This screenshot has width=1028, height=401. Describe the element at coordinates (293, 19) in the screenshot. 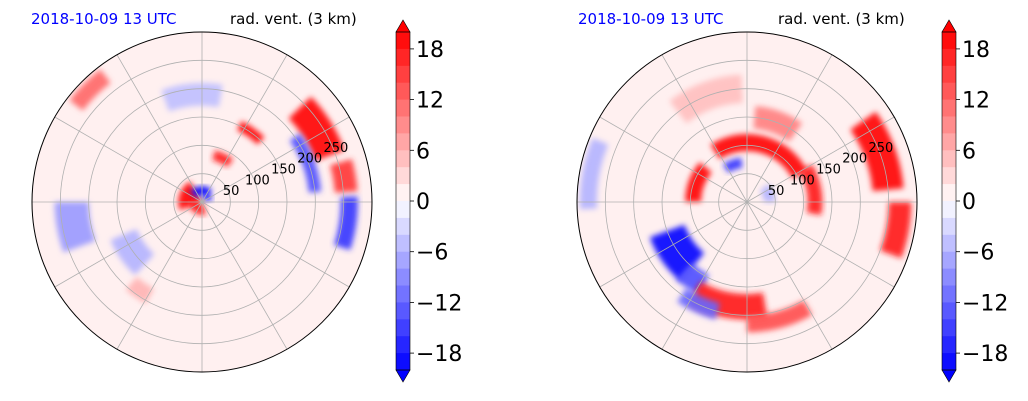

I see `title-left: rad. vent. (3 km)` at that location.